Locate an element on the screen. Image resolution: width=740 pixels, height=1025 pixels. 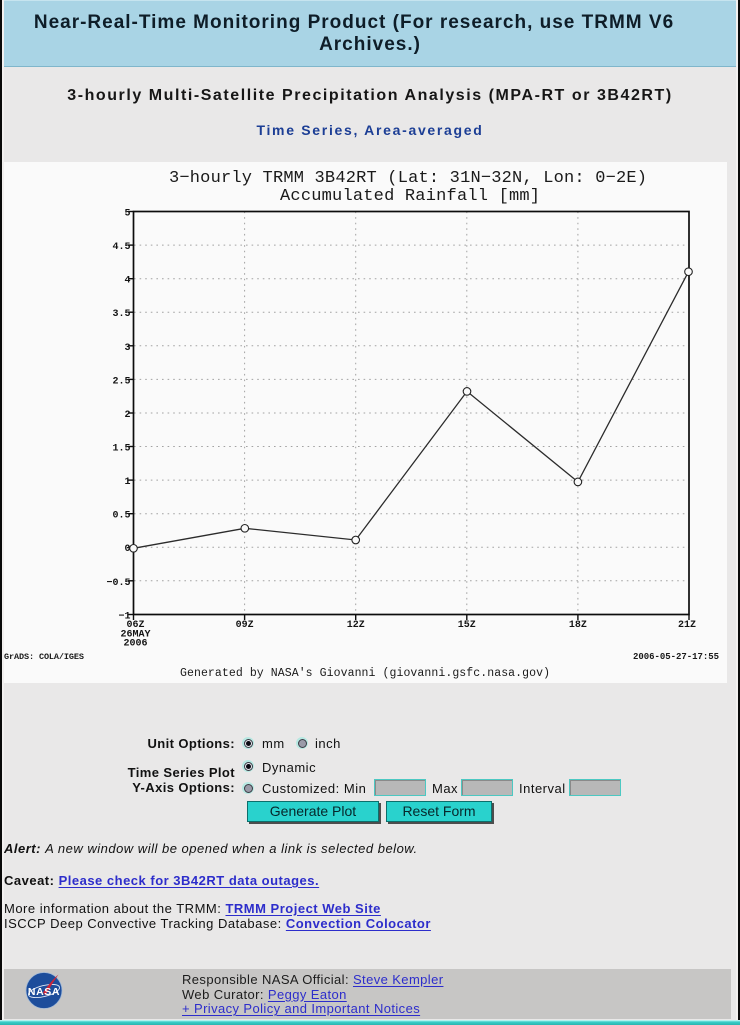
svg-text: 3 is located at coordinates (127, 348).